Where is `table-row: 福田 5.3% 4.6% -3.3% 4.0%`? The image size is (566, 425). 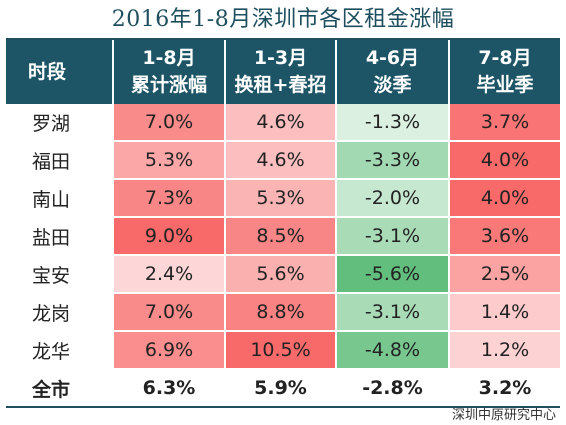
table-row: 福田 5.3% 4.6% -3.3% 4.0% is located at coordinates (283, 160).